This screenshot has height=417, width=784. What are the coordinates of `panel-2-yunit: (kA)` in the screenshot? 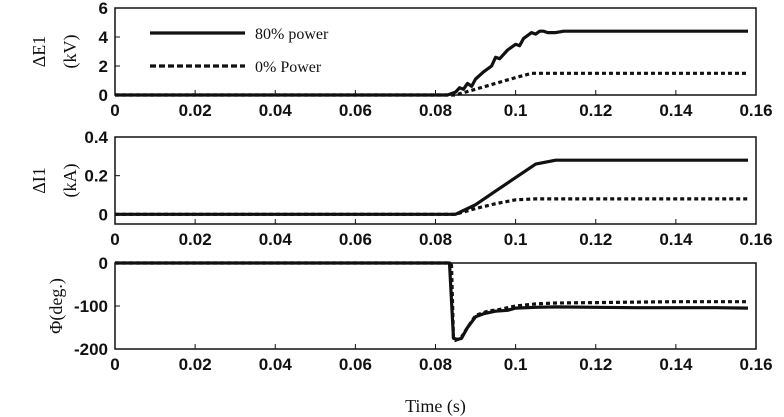 It's located at (70, 181).